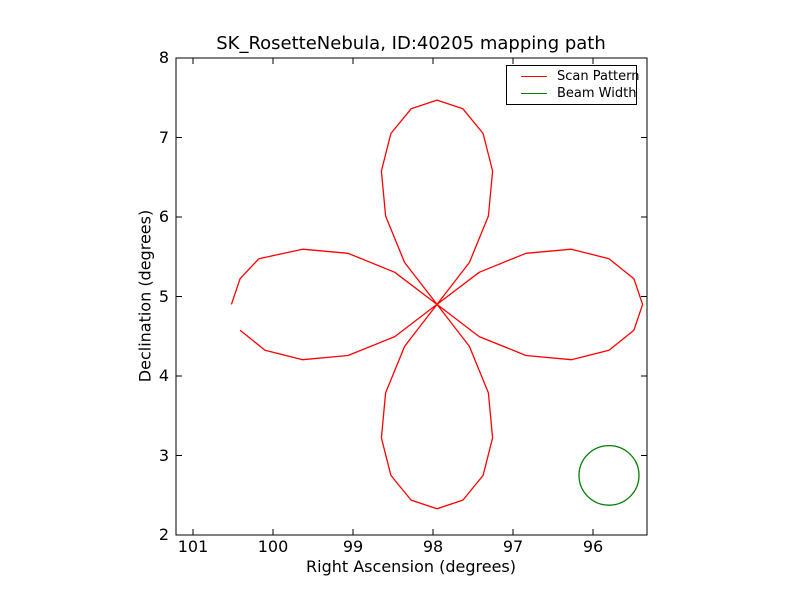 The image size is (800, 600). What do you see at coordinates (163, 375) in the screenshot?
I see `y-tick-label: 4` at bounding box center [163, 375].